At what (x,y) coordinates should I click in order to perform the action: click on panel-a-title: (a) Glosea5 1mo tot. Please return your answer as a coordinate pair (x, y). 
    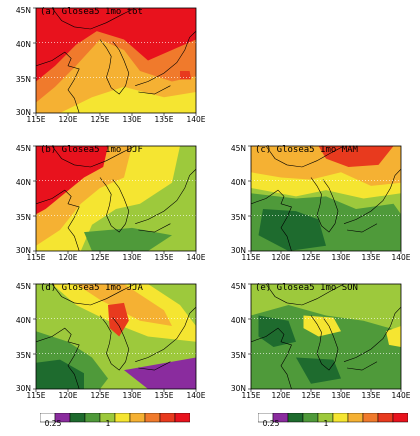
    Looking at the image, I should click on (91, 12).